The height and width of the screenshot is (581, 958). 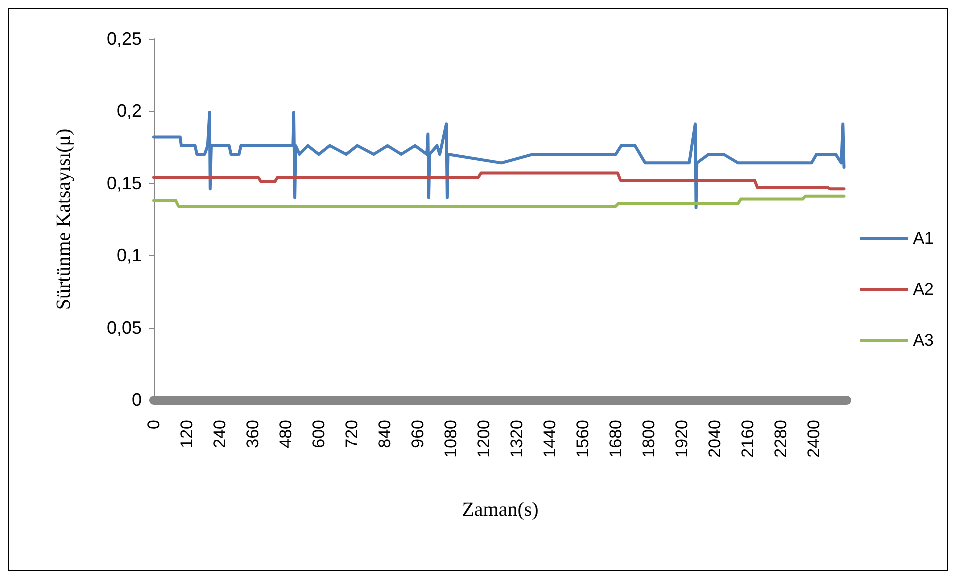 What do you see at coordinates (649, 439) in the screenshot?
I see `x-tick-label: 1800` at bounding box center [649, 439].